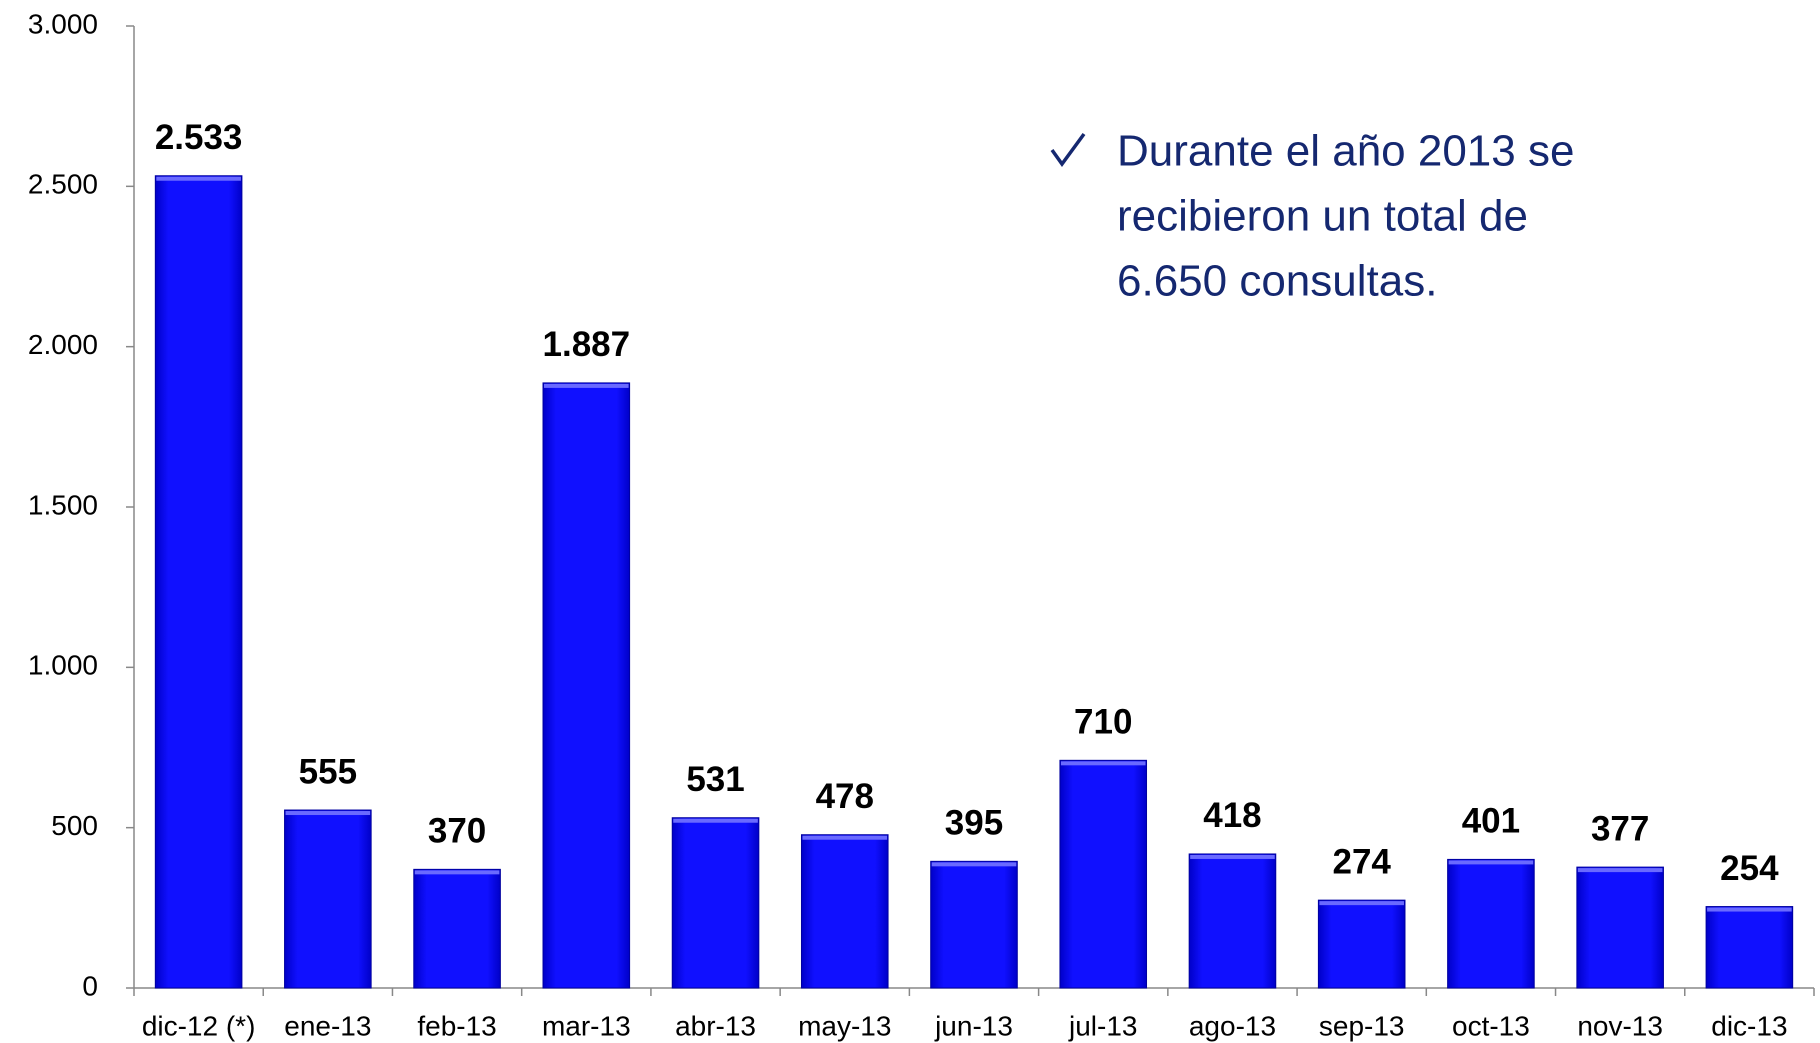 The width and height of the screenshot is (1820, 1043). I want to click on value-label: 254, so click(1749, 868).